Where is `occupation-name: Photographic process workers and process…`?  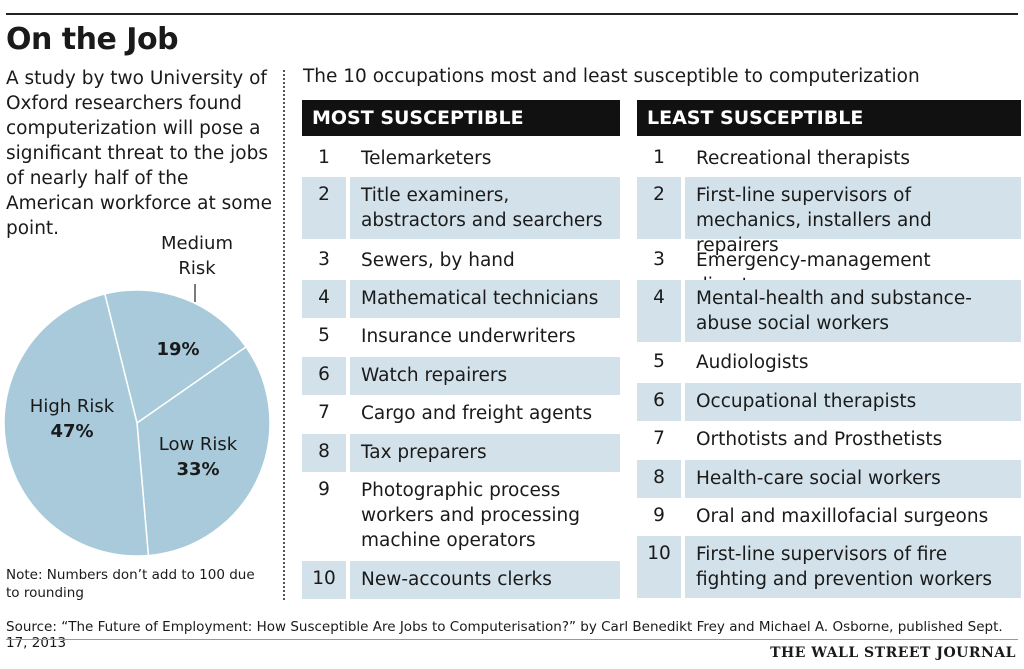
occupation-name: Photographic process workers and process… is located at coordinates (471, 515).